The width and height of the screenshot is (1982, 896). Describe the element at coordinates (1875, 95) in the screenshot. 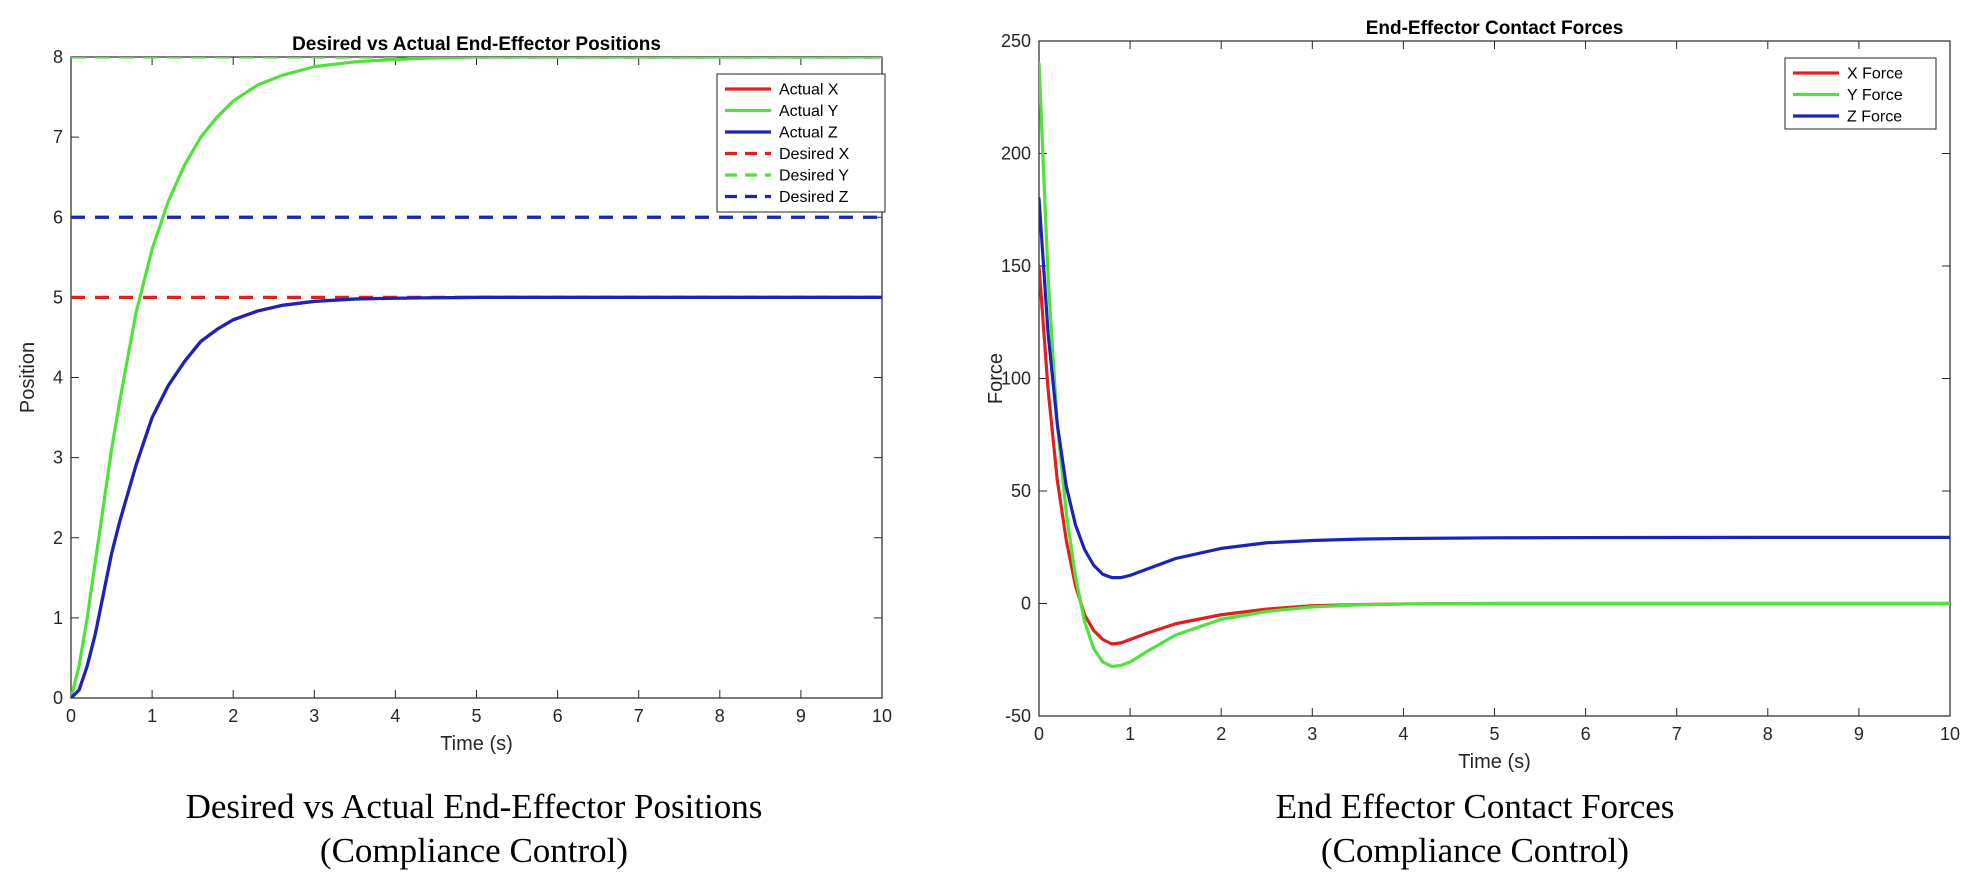

I see `legend-entry: Y Force` at that location.